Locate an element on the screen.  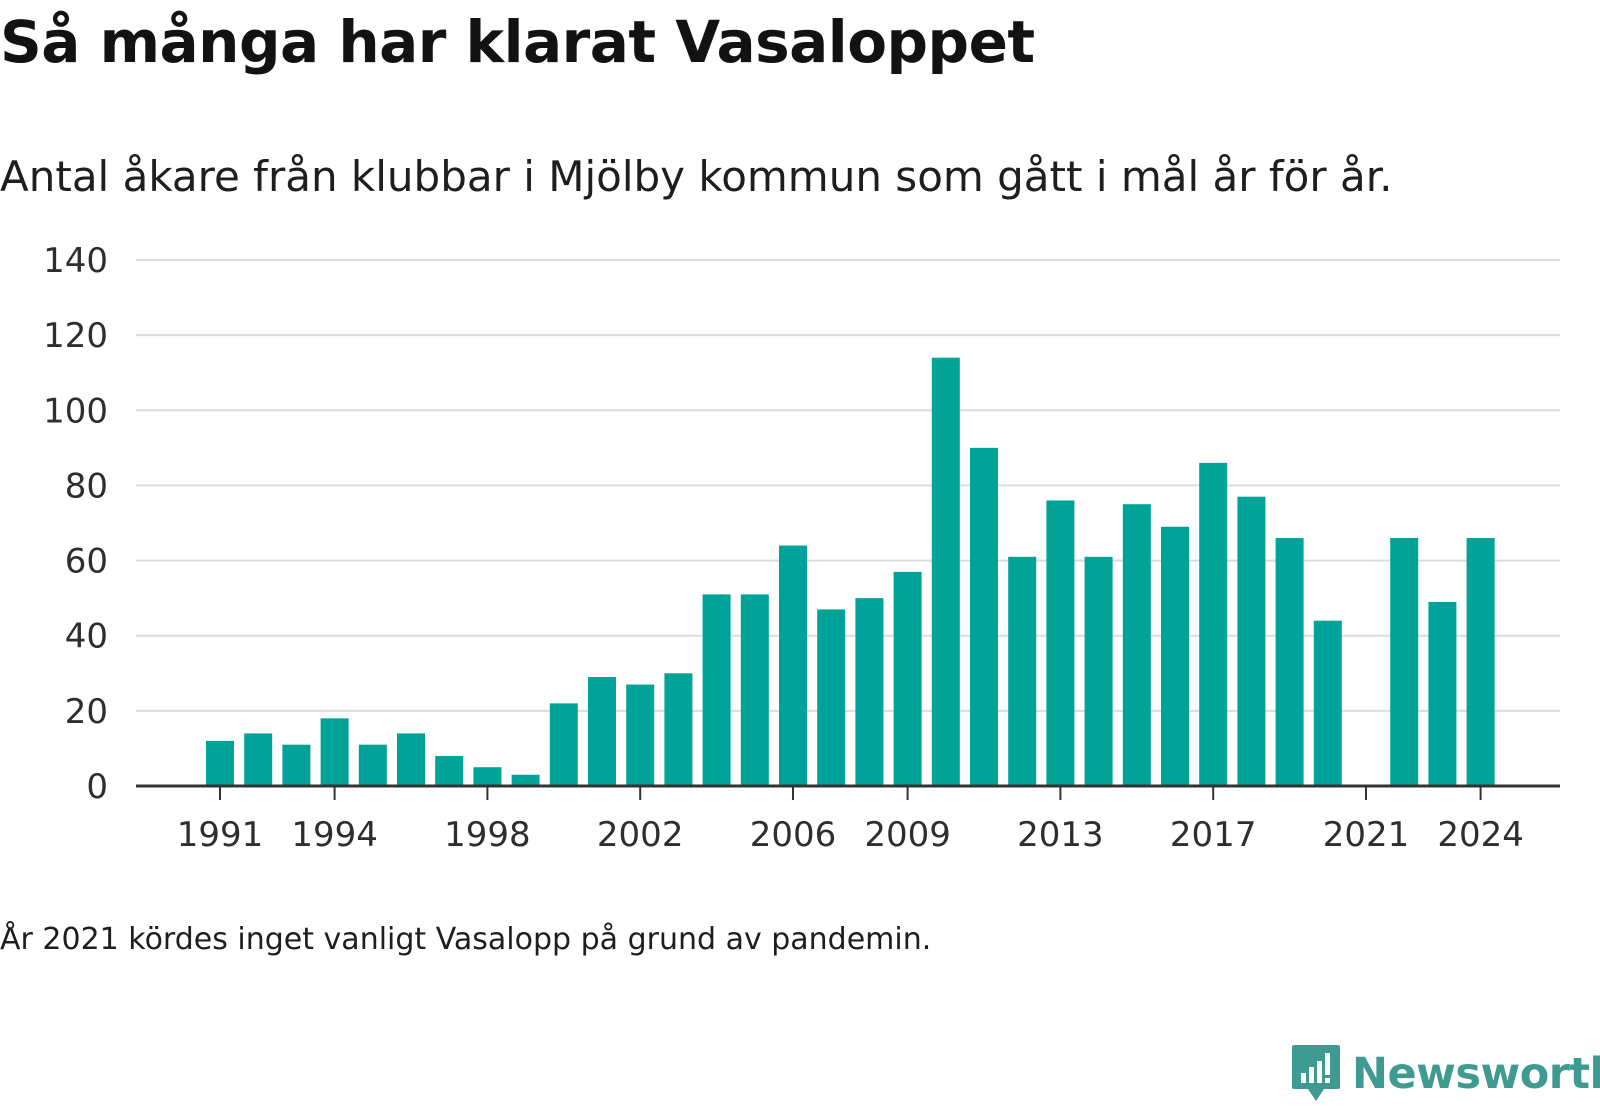
brand-name: Newsworthy is located at coordinates (1476, 1074).